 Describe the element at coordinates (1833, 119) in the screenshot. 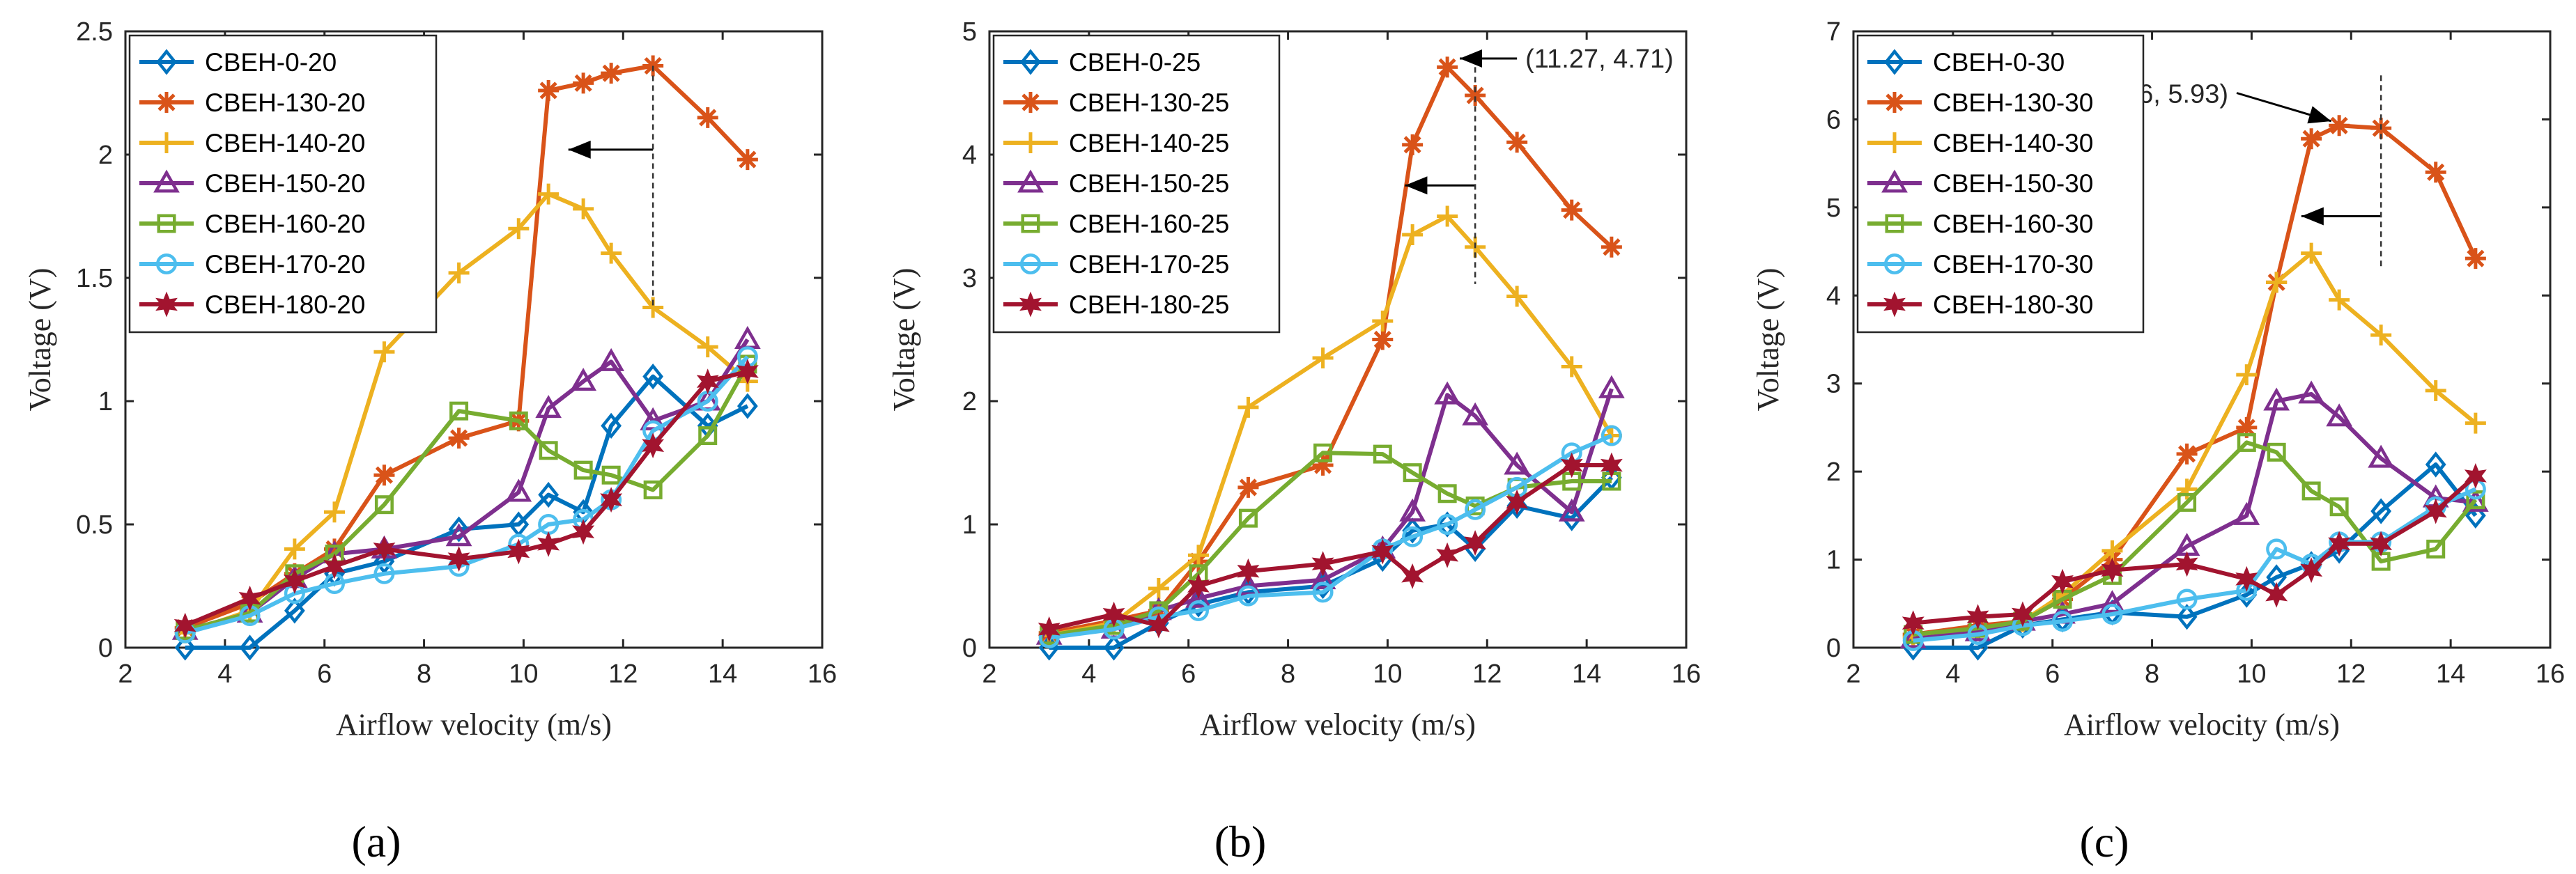

I see `y-tick-label: 6` at that location.